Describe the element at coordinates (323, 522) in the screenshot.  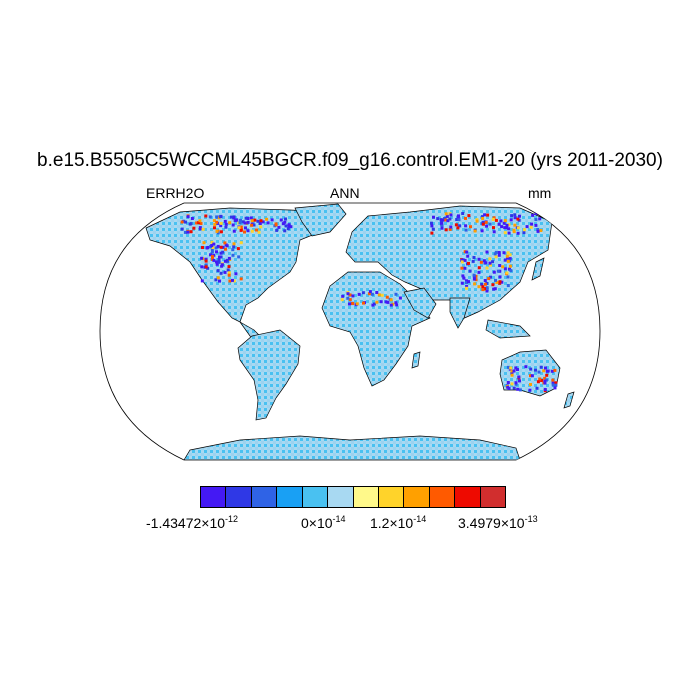
I see `colorbar-label-zero: 0×10⁻¹⁴` at that location.